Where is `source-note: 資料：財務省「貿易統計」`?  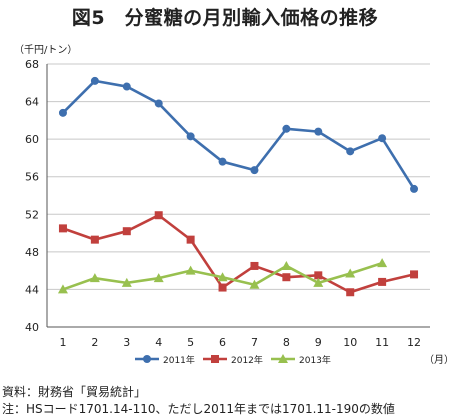
source-note: 資料：財務省「貿易統計」 is located at coordinates (74, 392).